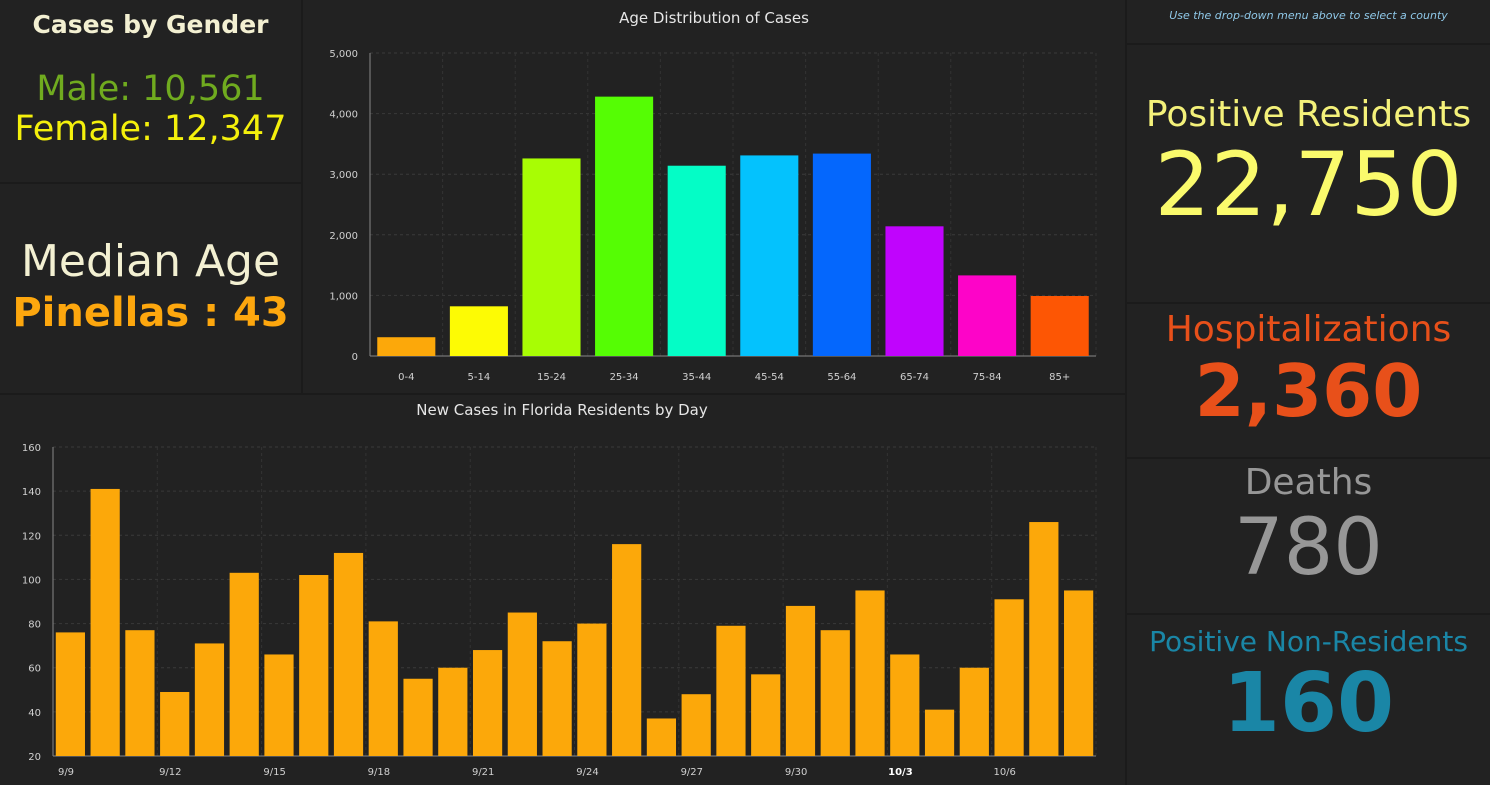  What do you see at coordinates (1308, 184) in the screenshot?
I see `positive-residents-value: 22,750` at bounding box center [1308, 184].